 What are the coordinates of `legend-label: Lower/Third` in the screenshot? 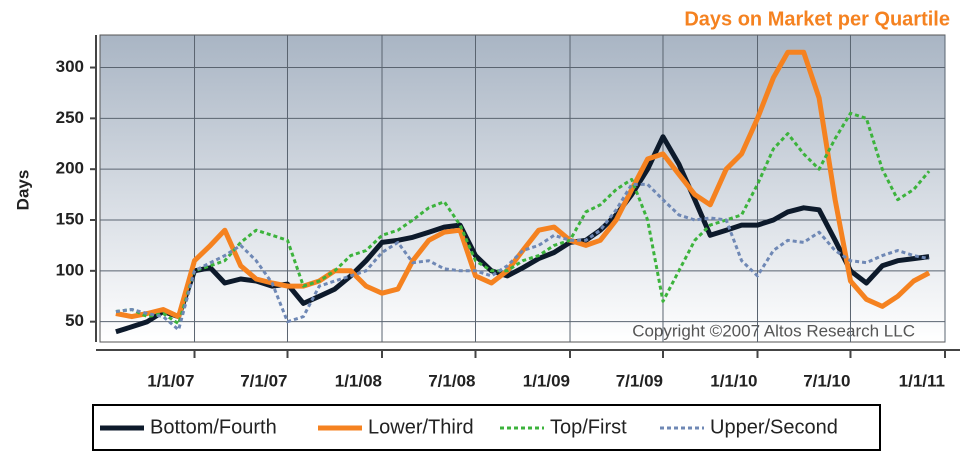 It's located at (421, 427).